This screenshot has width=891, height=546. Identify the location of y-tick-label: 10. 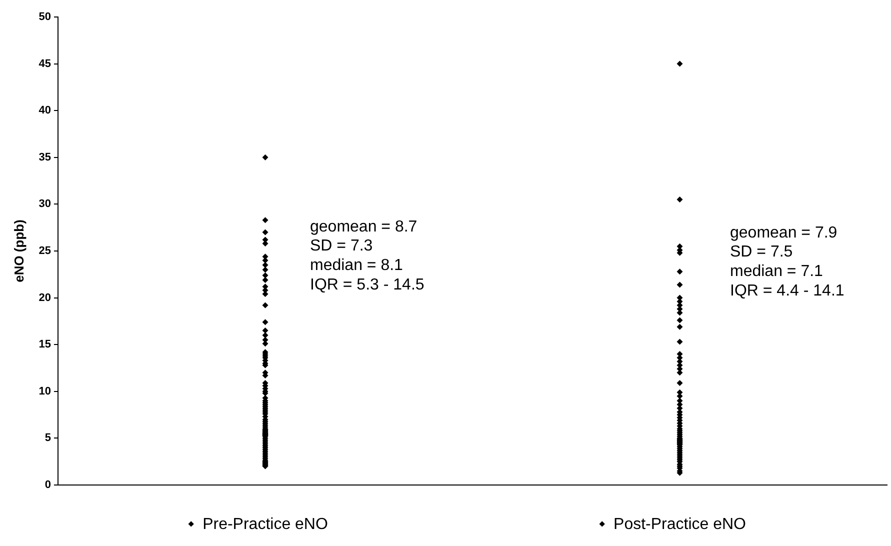
(44, 391).